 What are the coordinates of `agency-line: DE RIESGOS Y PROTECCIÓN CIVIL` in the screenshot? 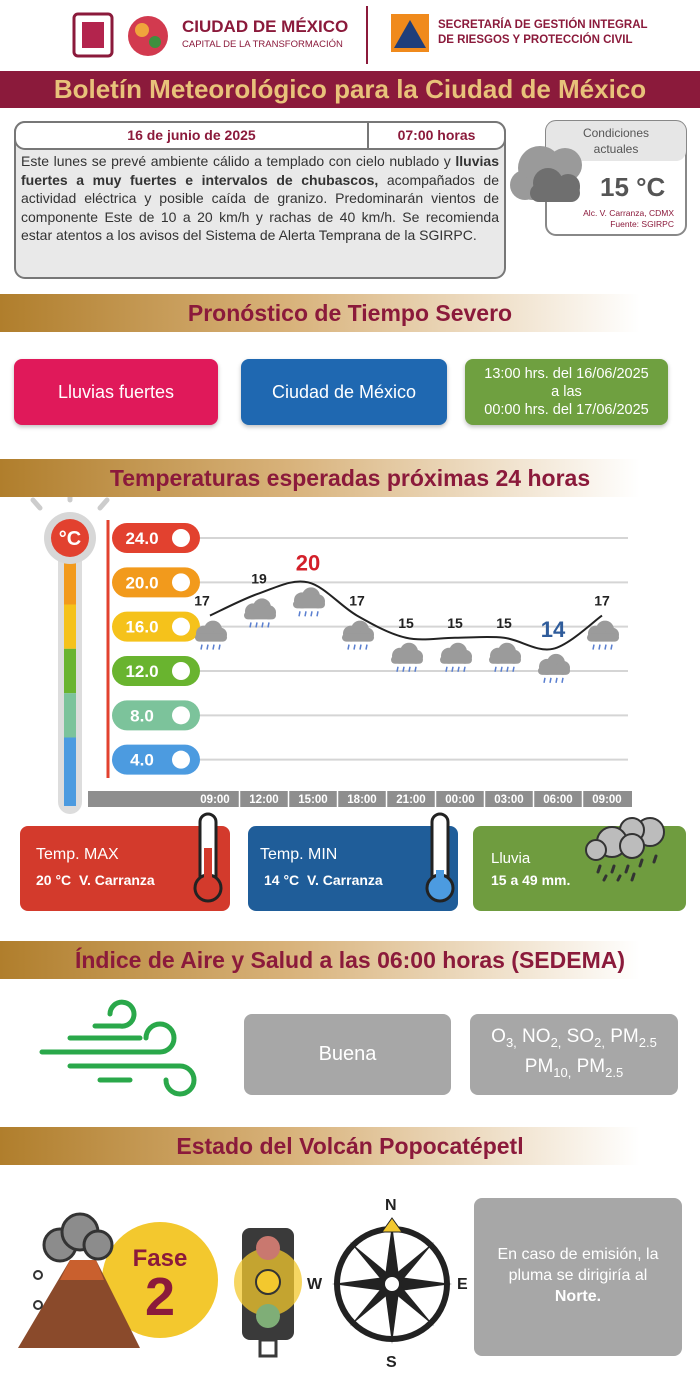 It's located at (535, 40).